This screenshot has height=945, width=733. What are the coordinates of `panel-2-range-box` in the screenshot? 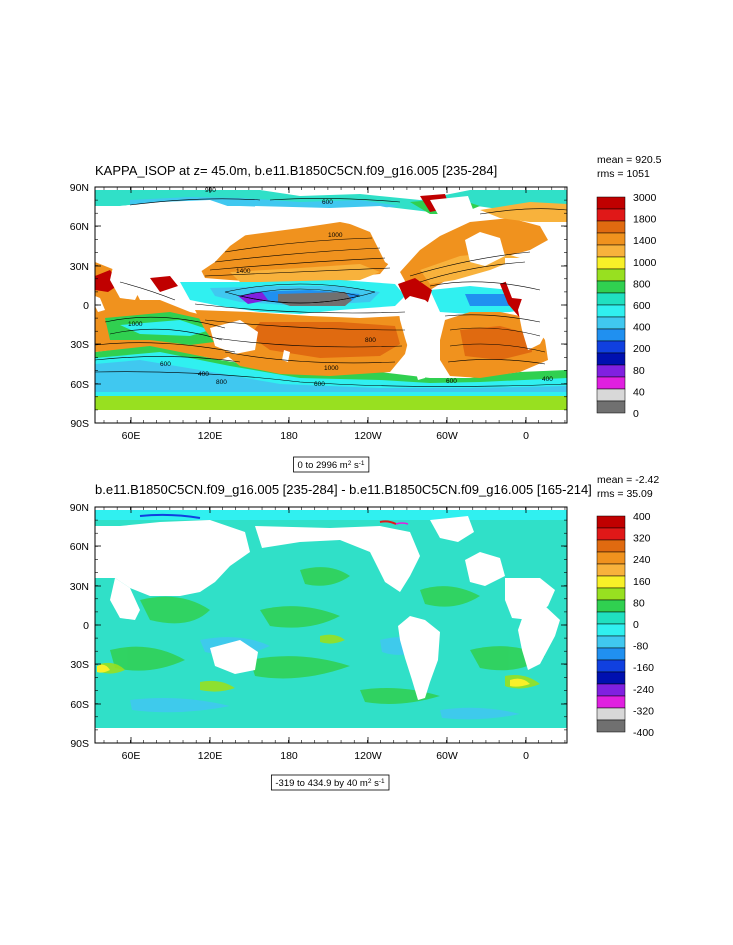 It's located at (330, 782).